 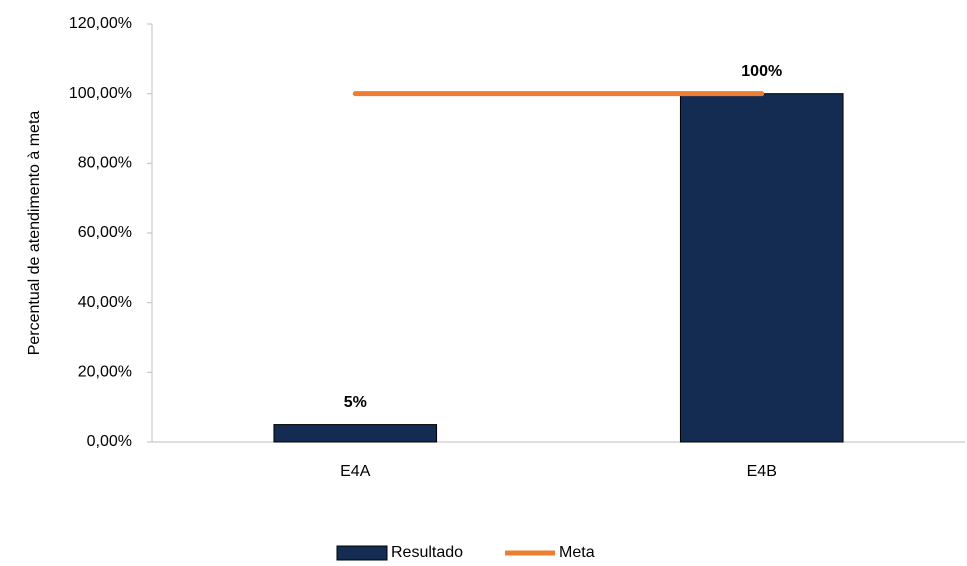 I want to click on legend-swatch, so click(x=362, y=553).